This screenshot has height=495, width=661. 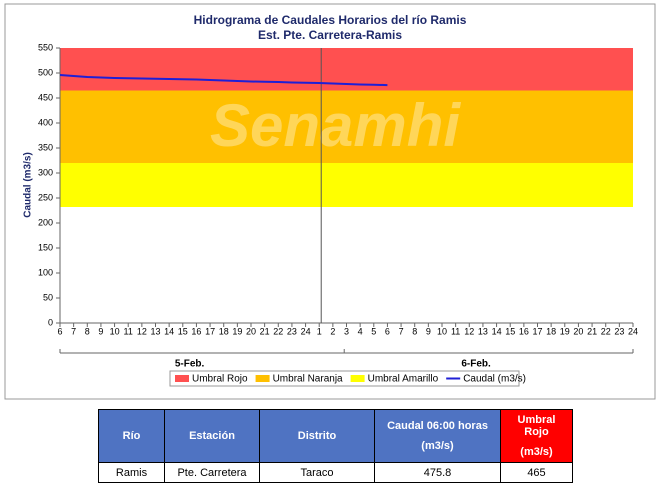 What do you see at coordinates (319, 331) in the screenshot?
I see `x-tick-label: 1` at bounding box center [319, 331].